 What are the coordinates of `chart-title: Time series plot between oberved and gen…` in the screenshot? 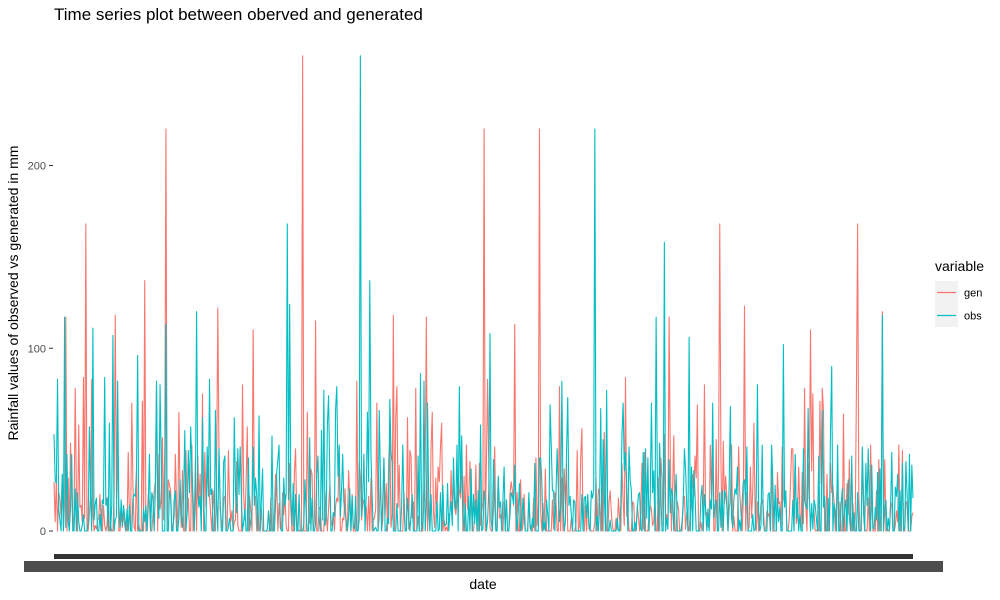 It's located at (238, 14).